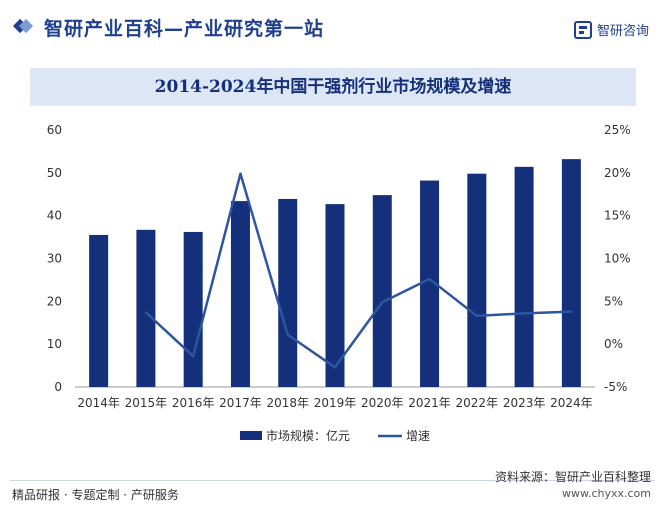 This screenshot has width=665, height=515. What do you see at coordinates (287, 403) in the screenshot?
I see `x-tick-label: 2018年` at bounding box center [287, 403].